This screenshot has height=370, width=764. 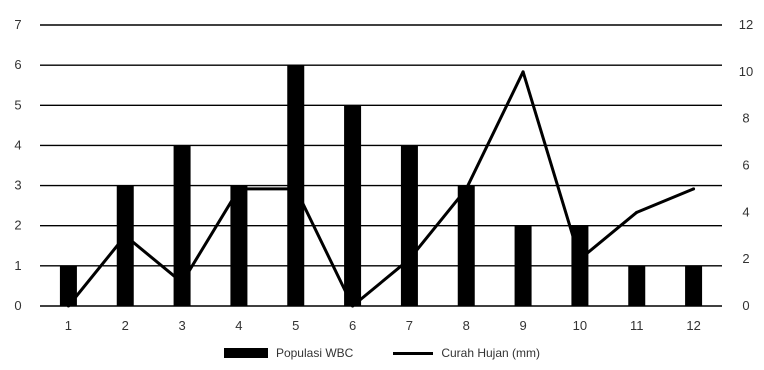 I want to click on left-axis-tick: 6, so click(x=17, y=64).